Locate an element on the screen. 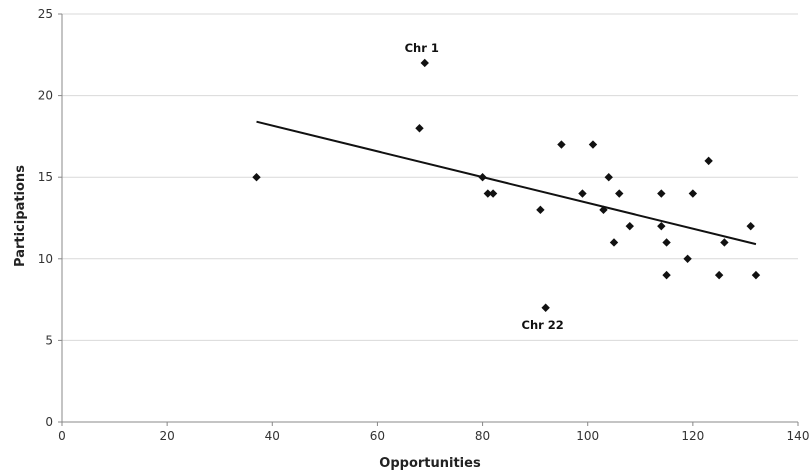 The image size is (811, 474). x-tick-label: 0 is located at coordinates (62, 436).